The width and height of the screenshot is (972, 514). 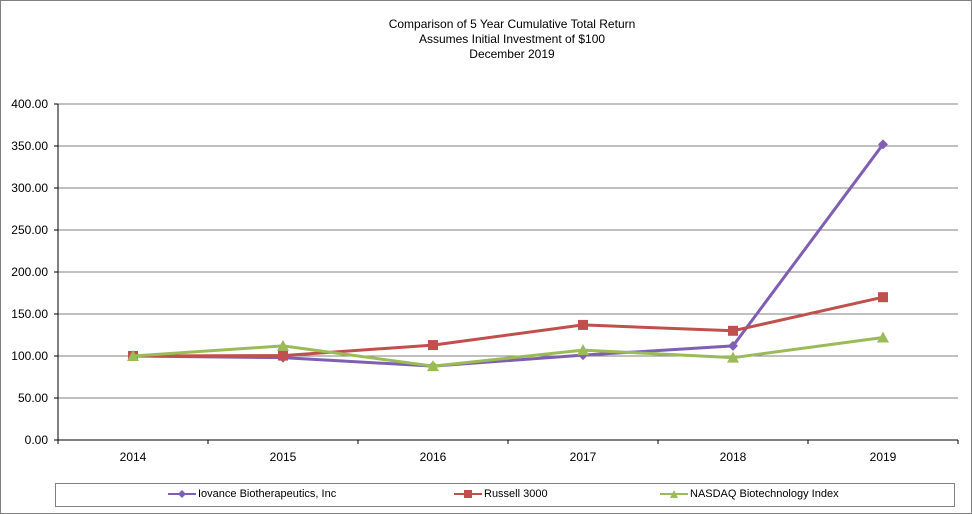 I want to click on legend-label-iovance: Iovance Biotherapeutics, Inc, so click(x=267, y=494).